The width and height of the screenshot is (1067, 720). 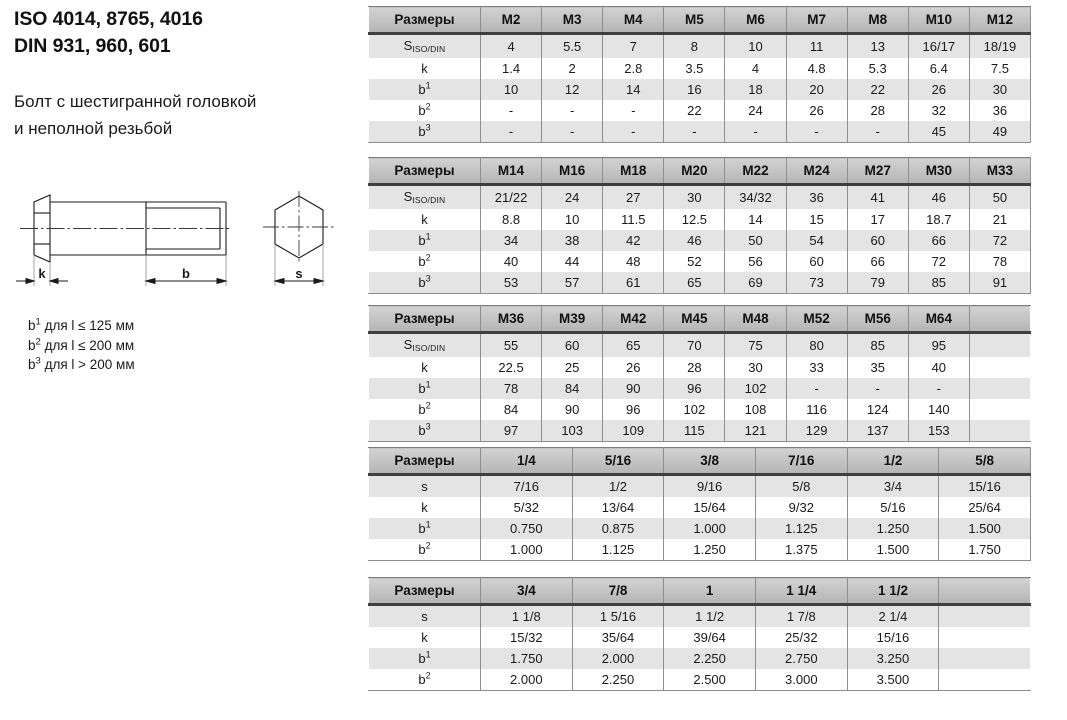 What do you see at coordinates (938, 261) in the screenshot?
I see `cell-value: 72` at bounding box center [938, 261].